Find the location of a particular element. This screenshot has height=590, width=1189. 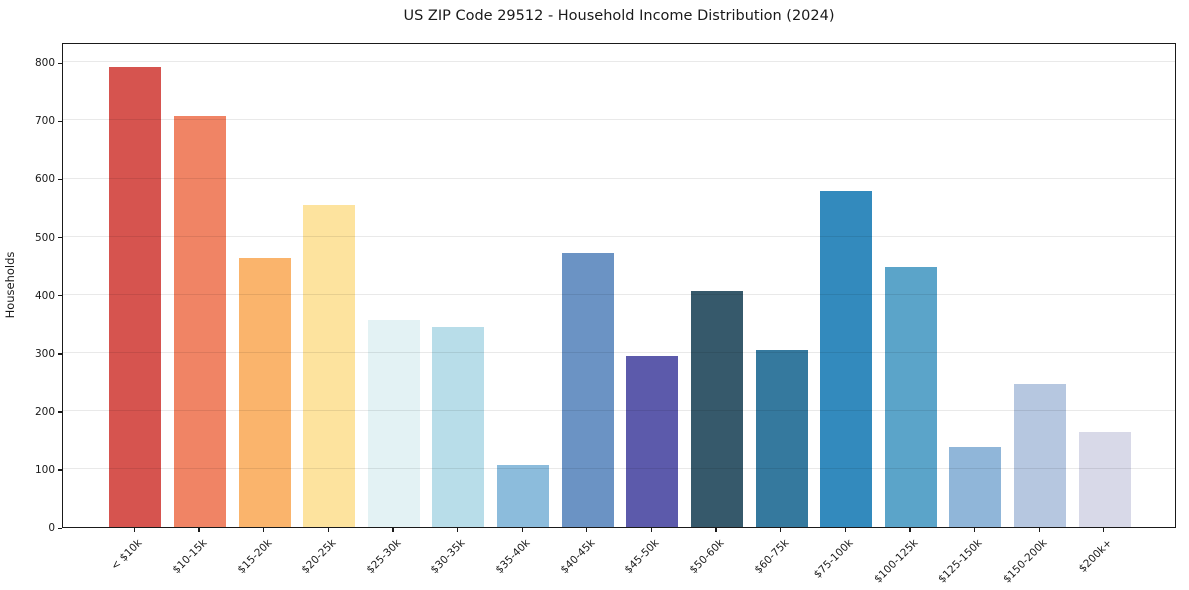

bar-$35-40k is located at coordinates (523, 495).